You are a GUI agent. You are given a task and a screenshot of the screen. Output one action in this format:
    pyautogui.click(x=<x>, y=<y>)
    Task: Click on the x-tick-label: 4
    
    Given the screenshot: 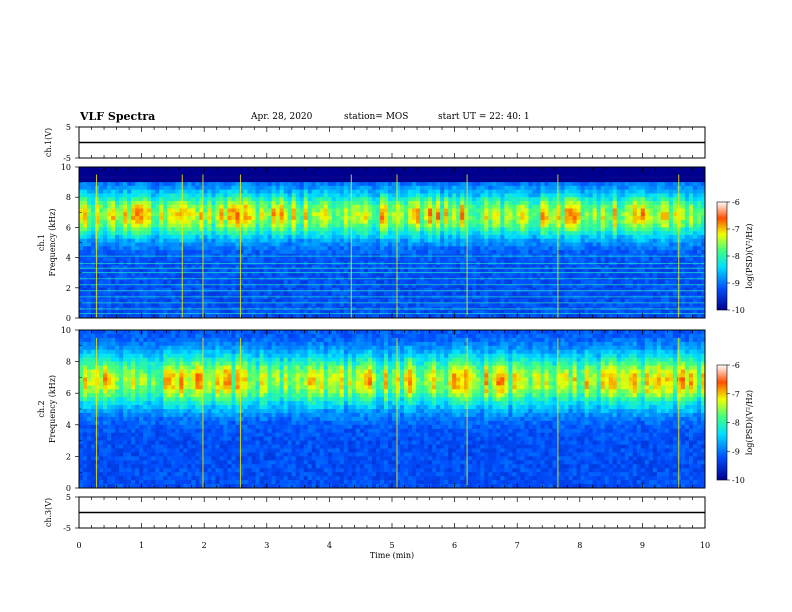 What is the action you would take?
    pyautogui.click(x=329, y=545)
    